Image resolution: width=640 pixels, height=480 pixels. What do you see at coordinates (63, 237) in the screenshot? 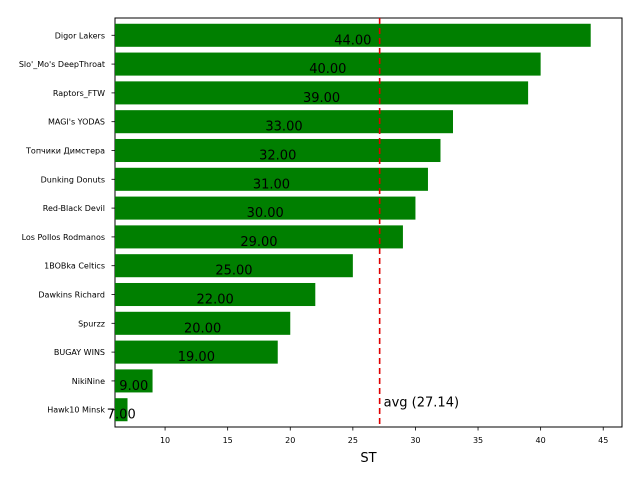
I see `category-label: Los Pollos Rodmanos` at bounding box center [63, 237].